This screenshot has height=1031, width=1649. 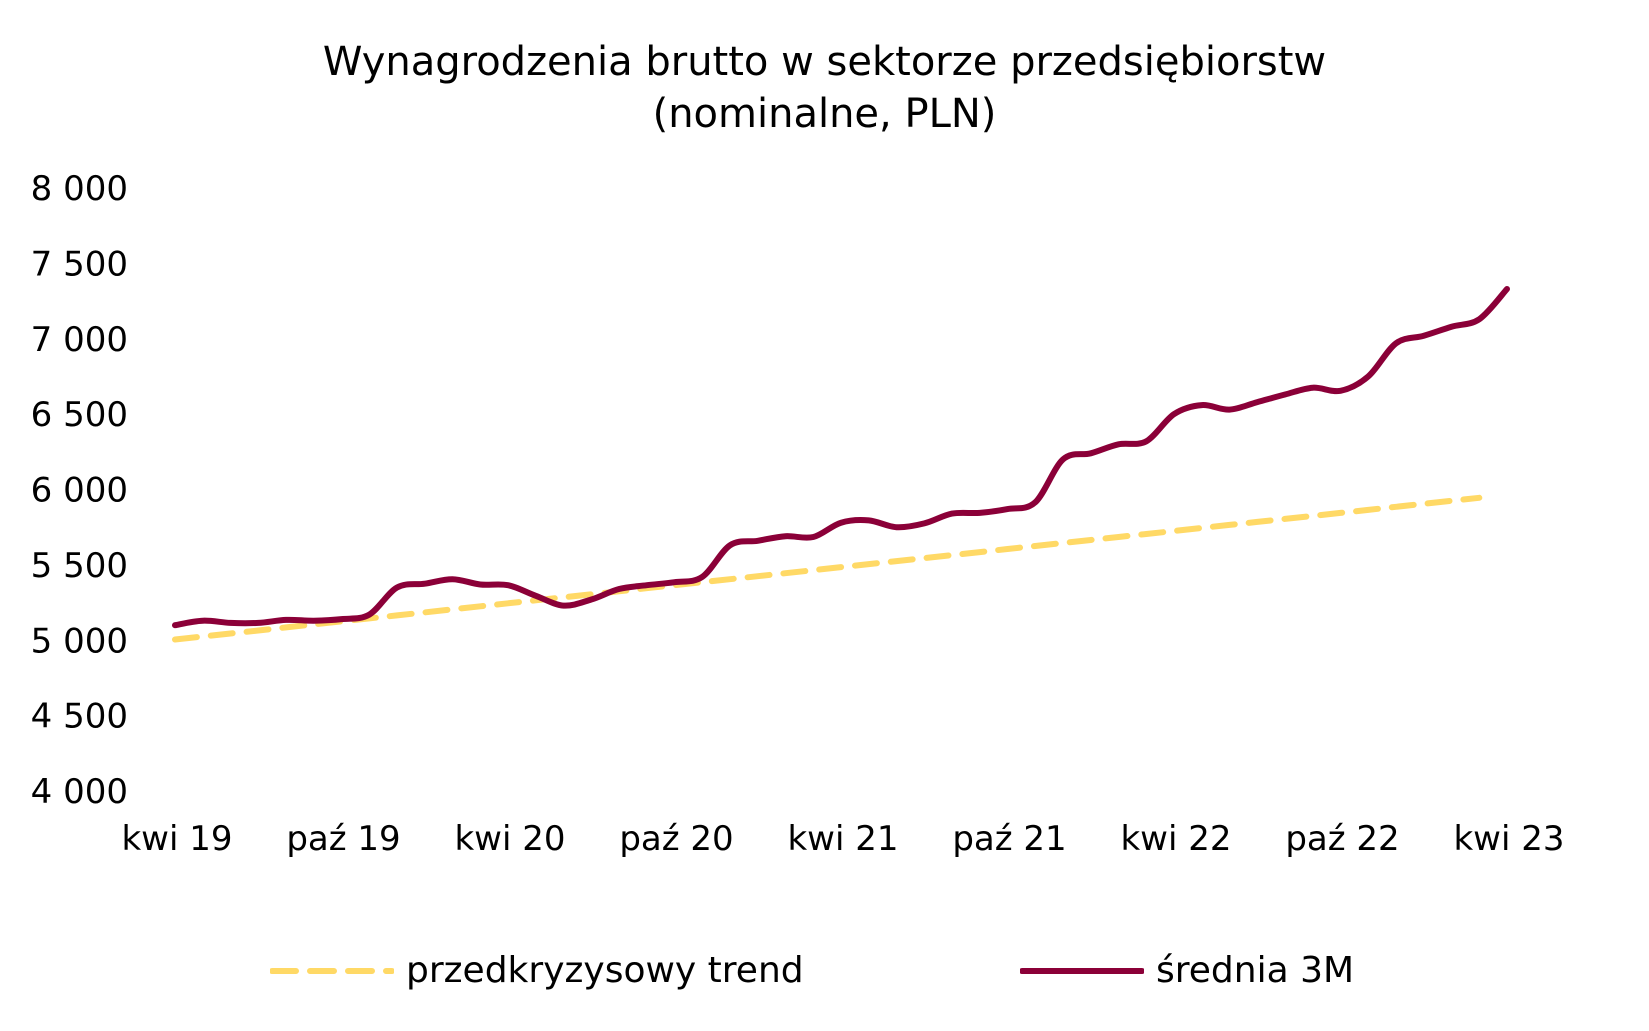 I want to click on y-tick-label: 5 500, so click(x=79, y=566).